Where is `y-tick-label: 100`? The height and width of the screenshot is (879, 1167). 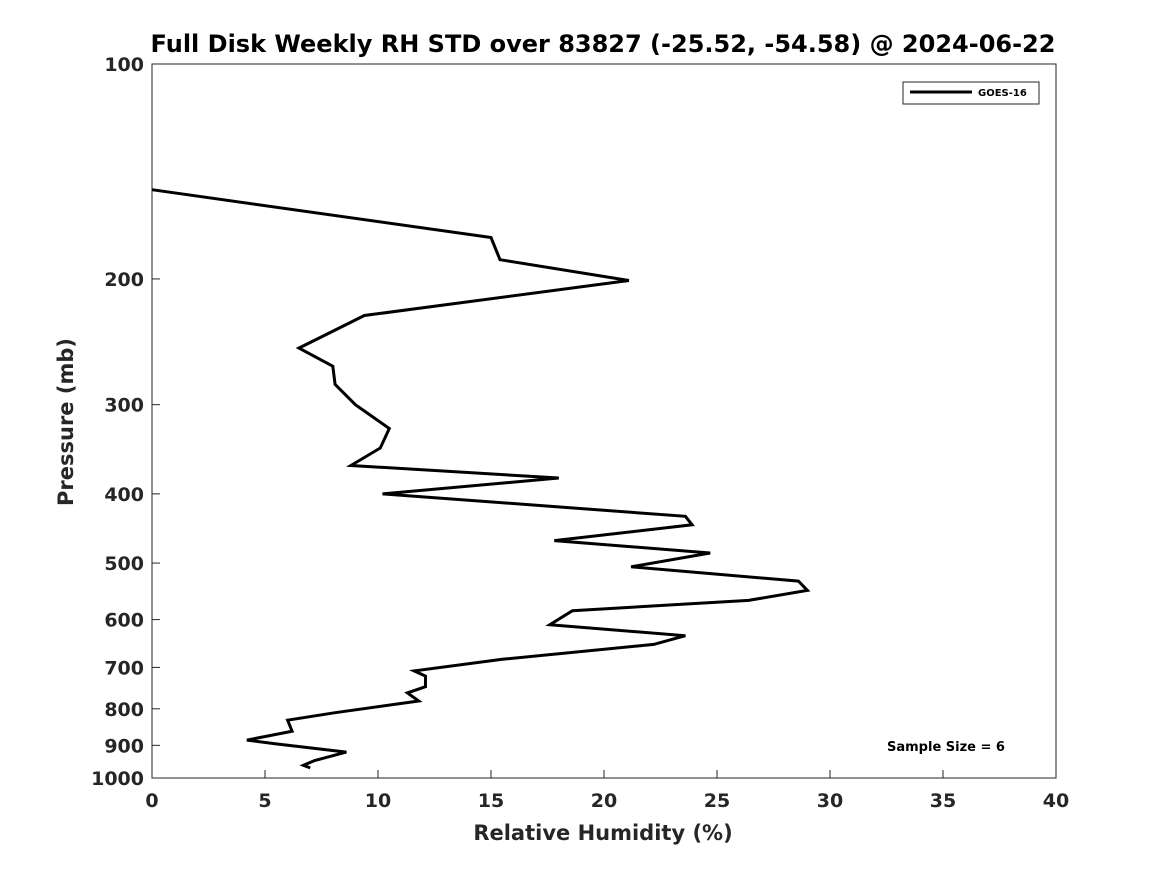
y-tick-label: 100 is located at coordinates (124, 65).